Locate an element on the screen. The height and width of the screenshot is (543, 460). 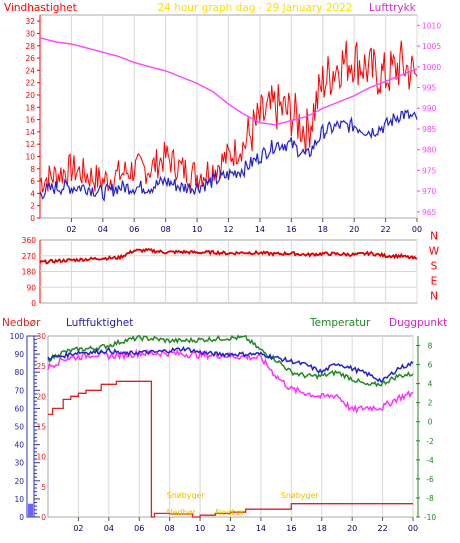
wind-speed-tick-label: 12 is located at coordinates (30, 144).